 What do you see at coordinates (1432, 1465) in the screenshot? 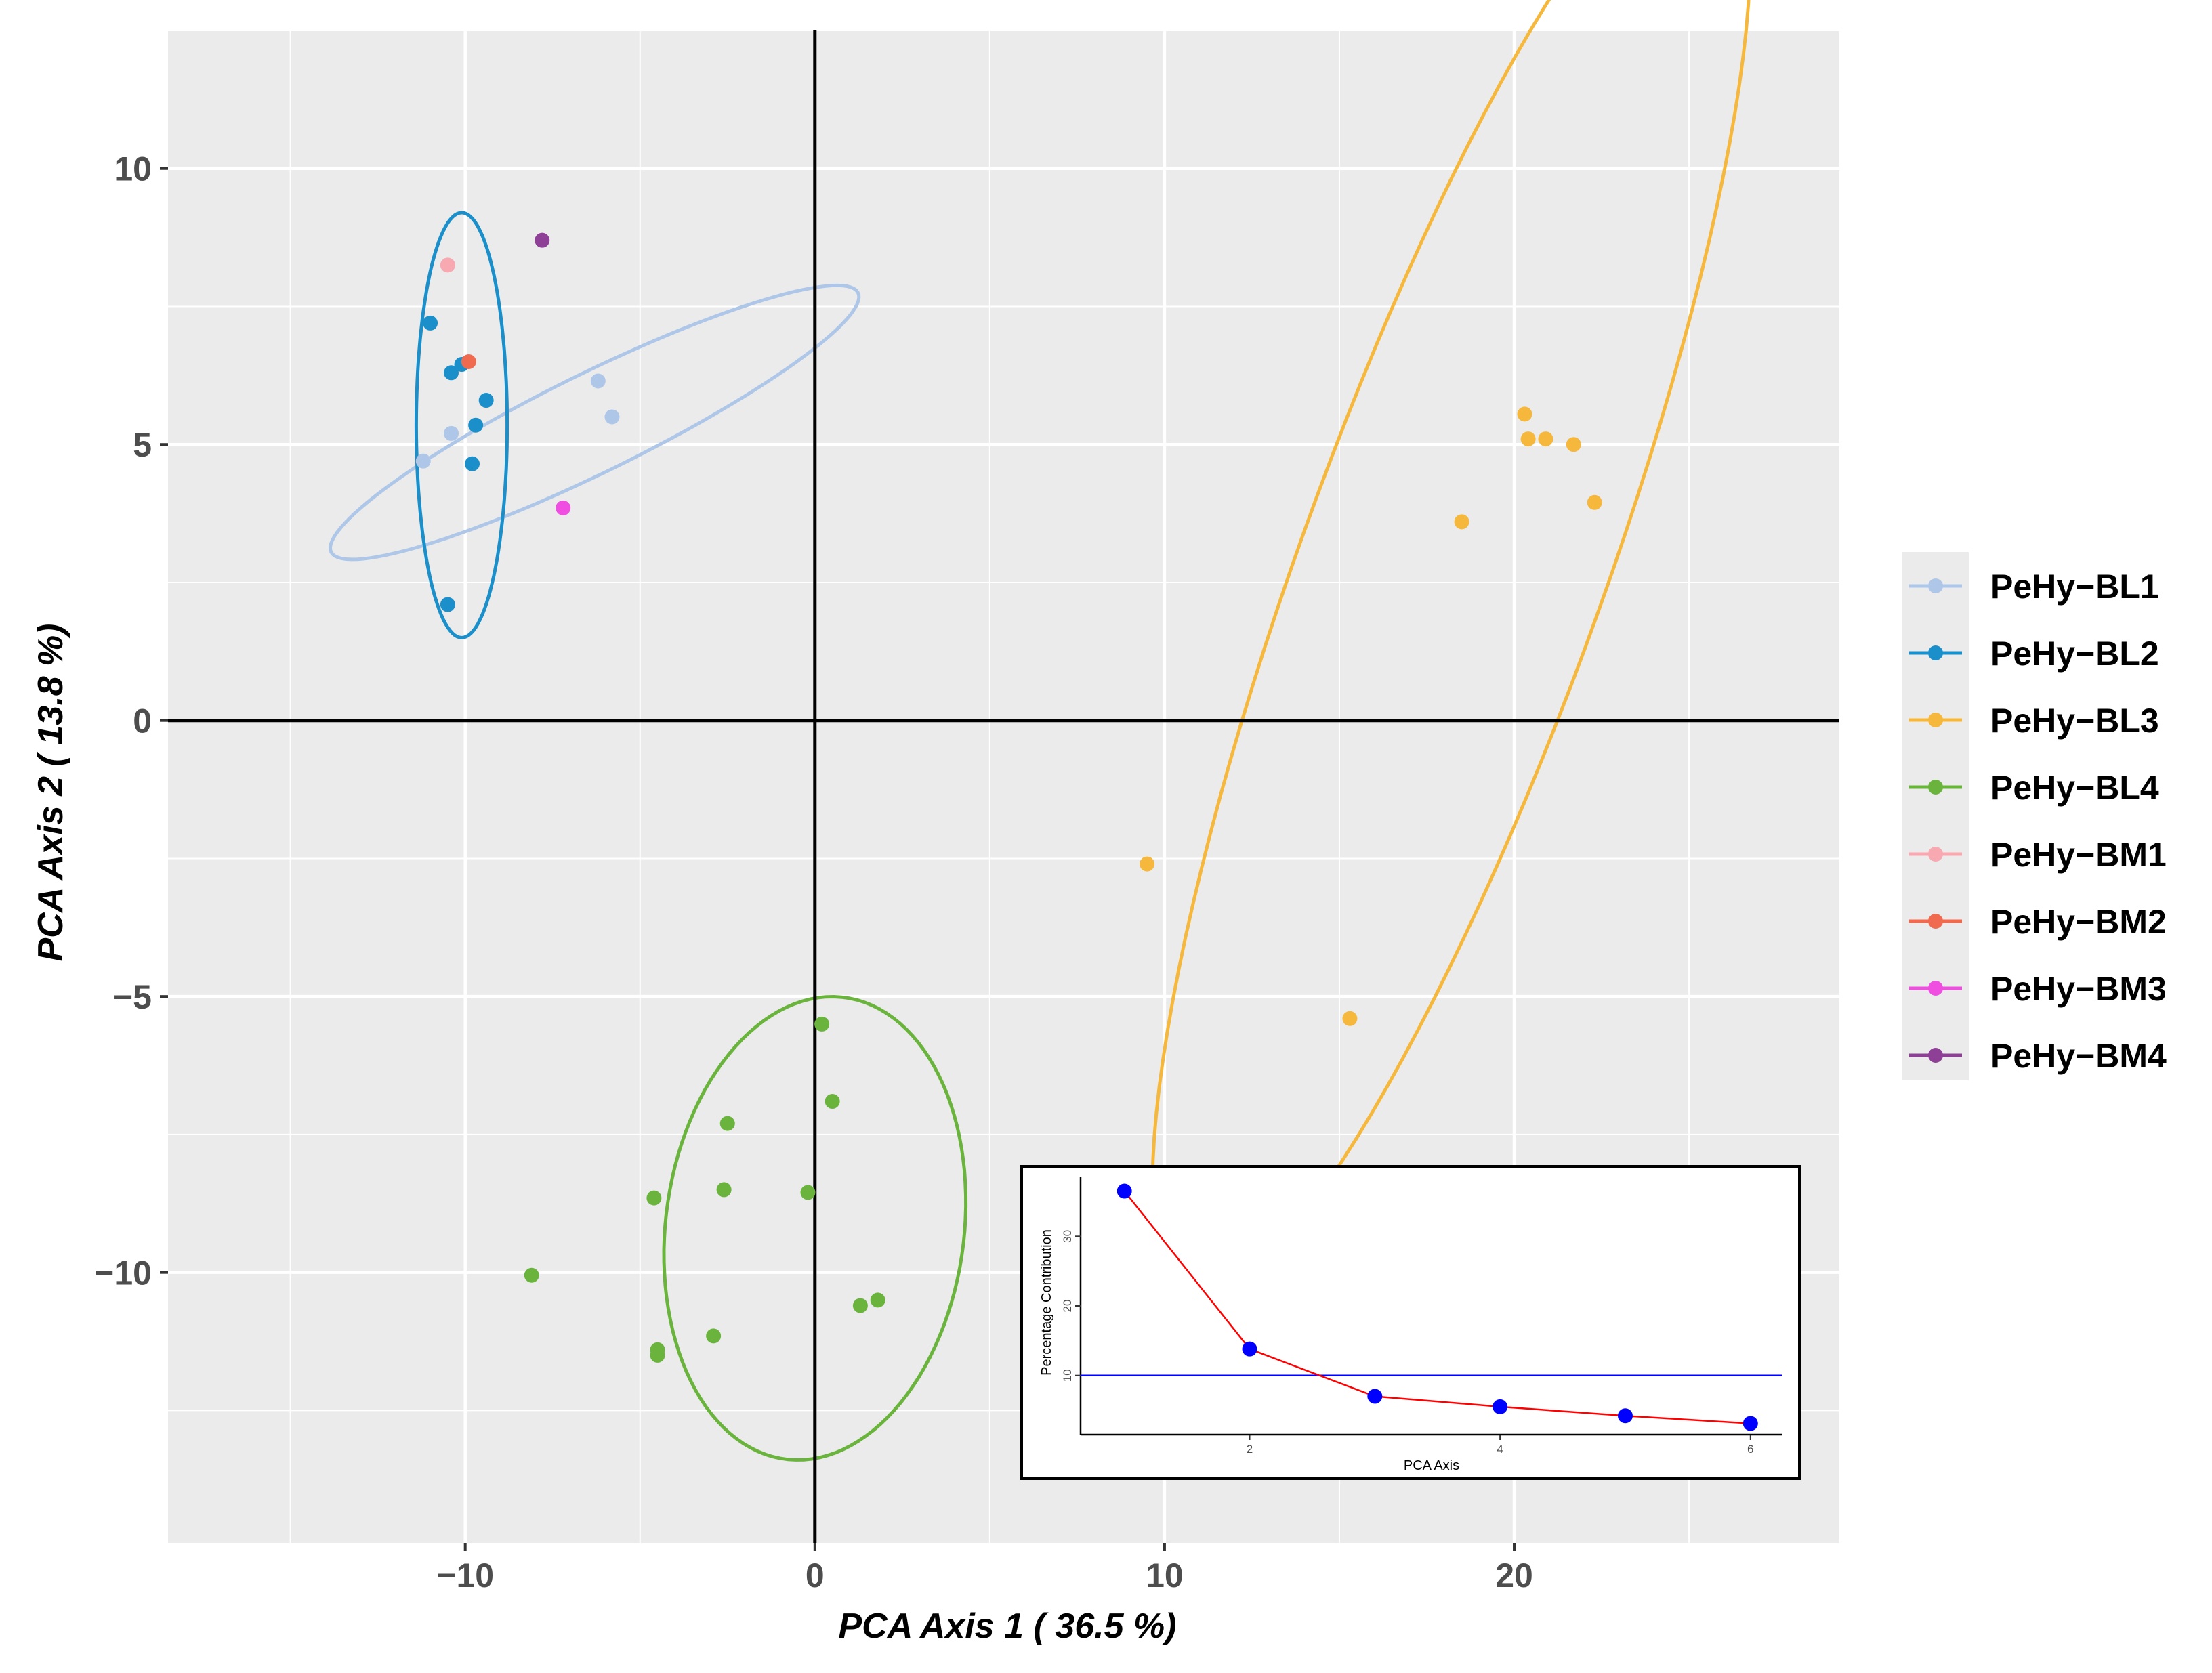
I see `inset-x-axis-title: PCA Axis` at bounding box center [1432, 1465].